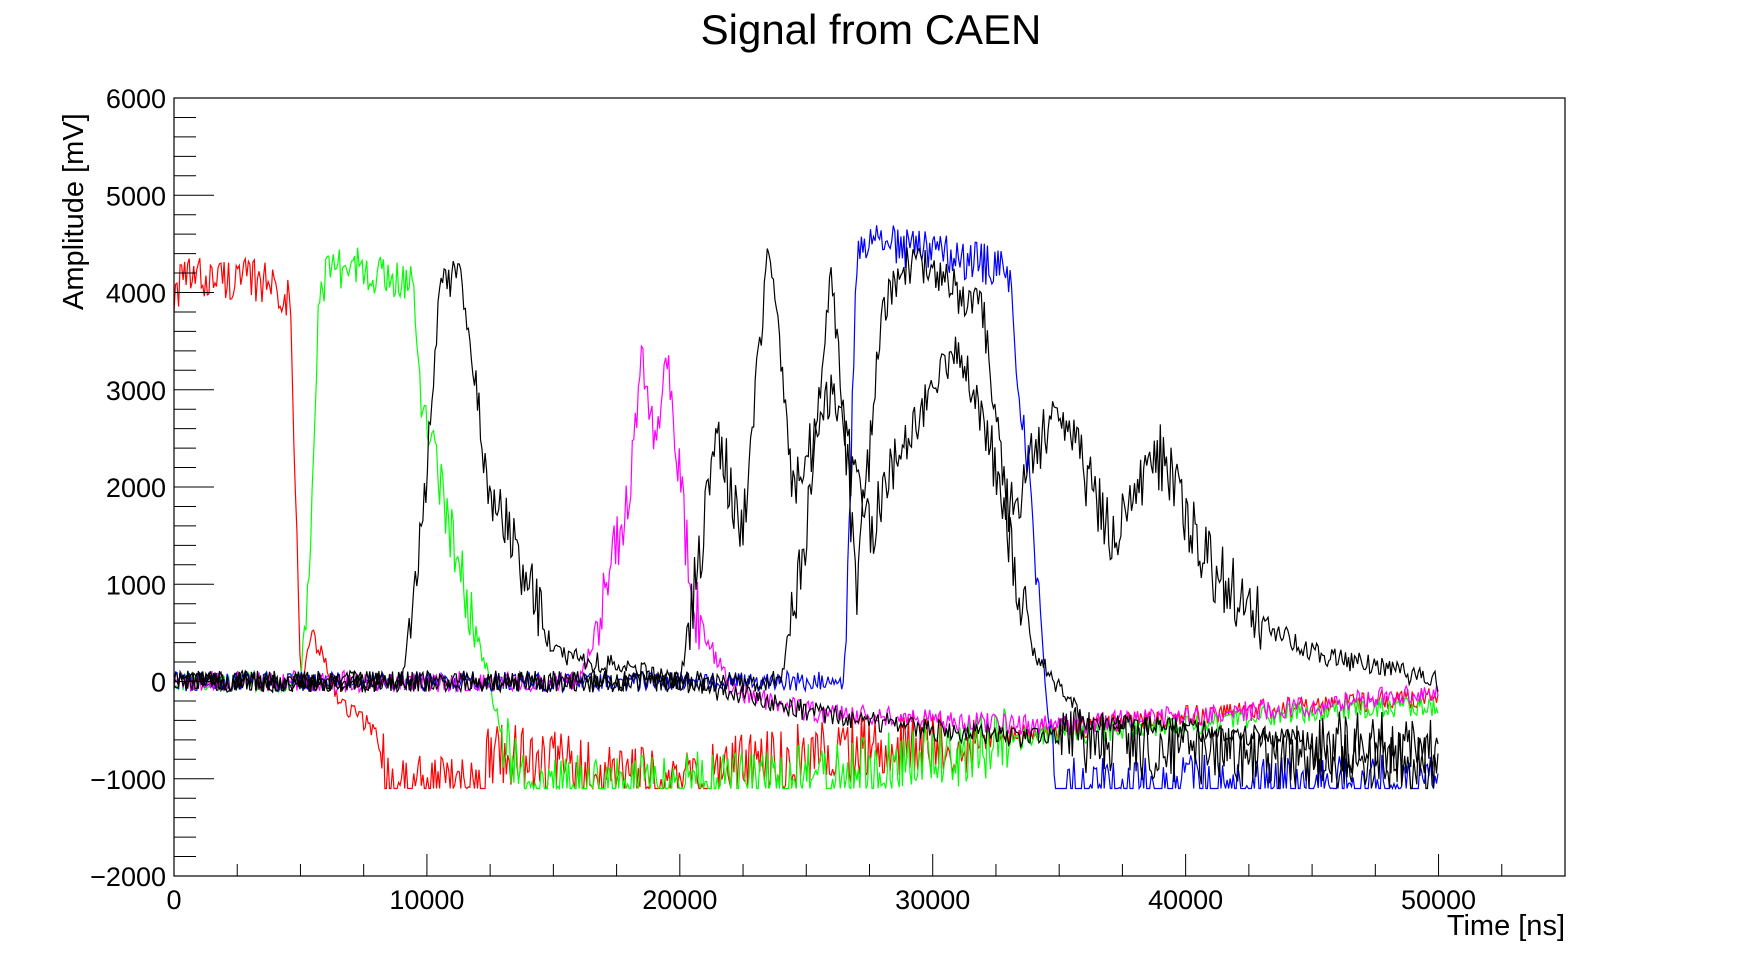  I want to click on y-tick-label: 5000, so click(136, 196).